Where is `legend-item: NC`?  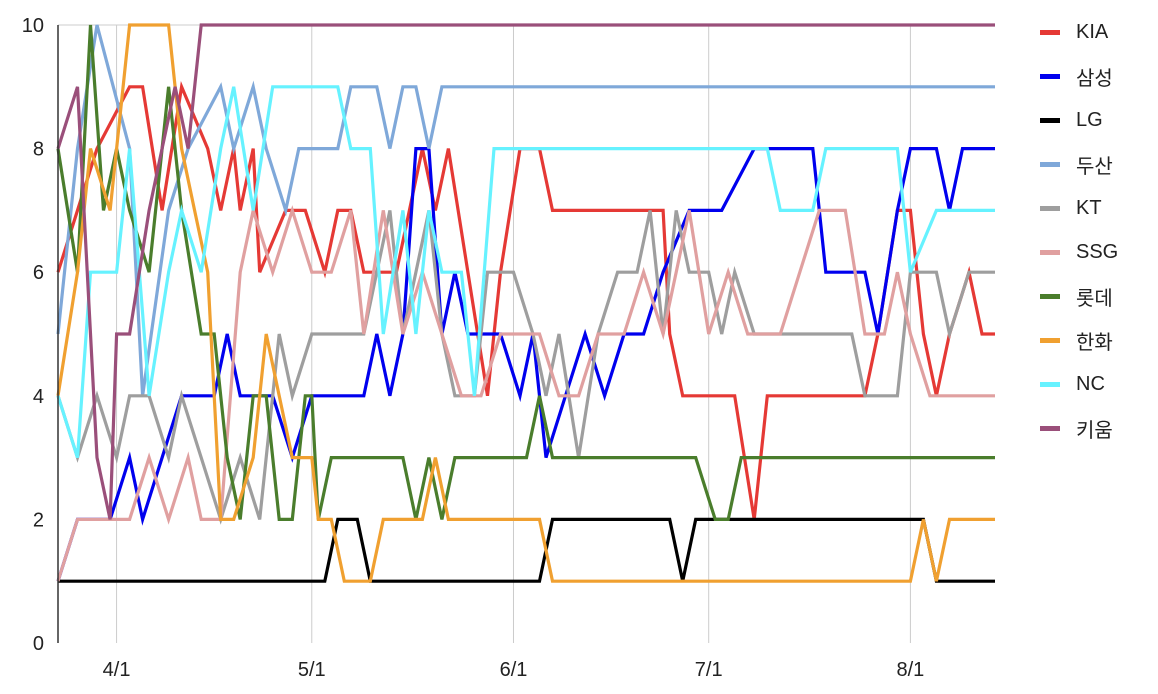
legend-item: NC is located at coordinates (1079, 384).